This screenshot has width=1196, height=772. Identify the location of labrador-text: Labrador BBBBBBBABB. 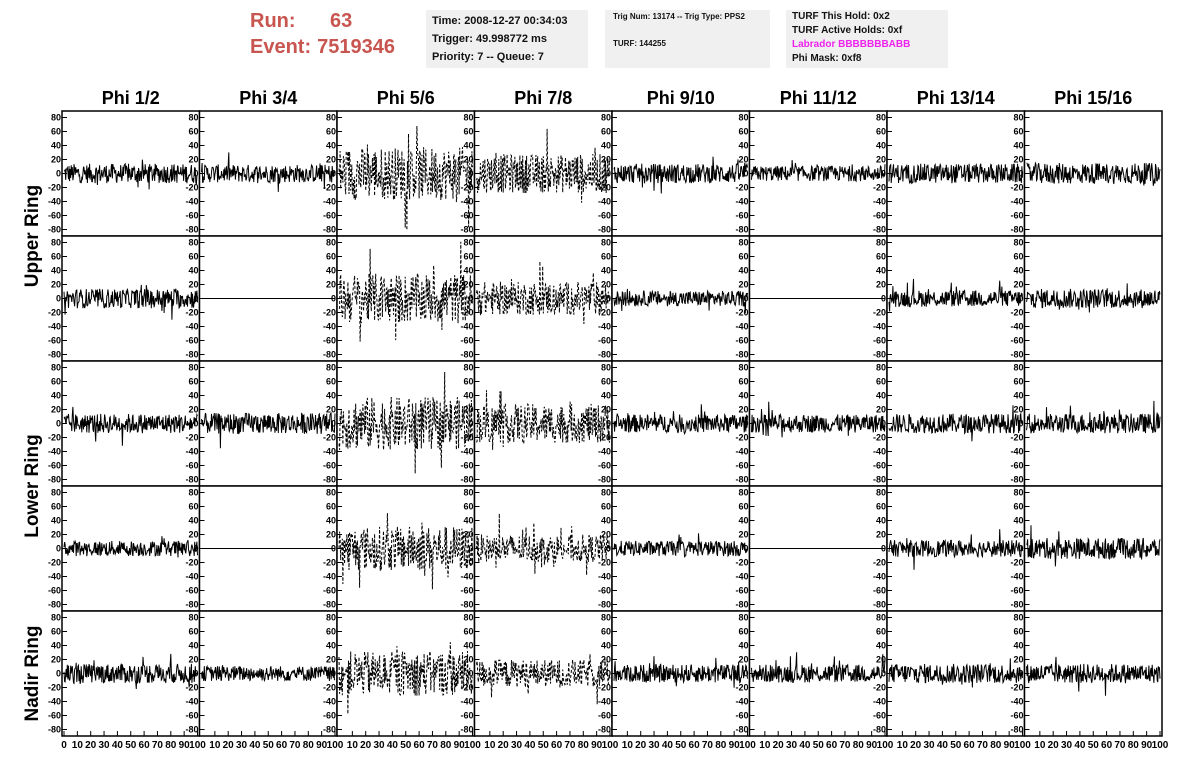
(851, 44).